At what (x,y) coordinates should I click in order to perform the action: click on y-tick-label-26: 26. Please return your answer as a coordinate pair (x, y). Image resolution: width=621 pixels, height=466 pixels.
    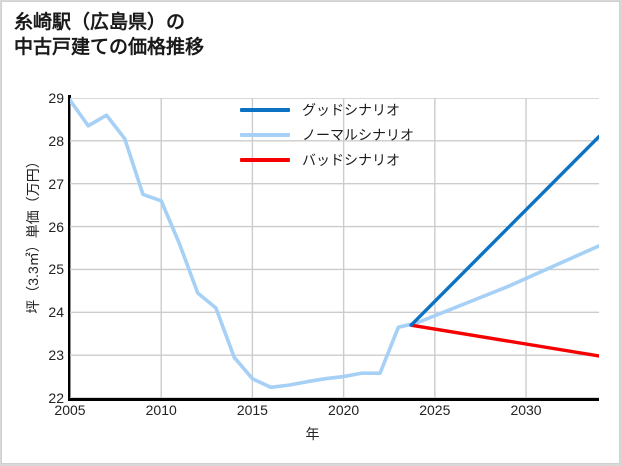
    Looking at the image, I should click on (56, 226).